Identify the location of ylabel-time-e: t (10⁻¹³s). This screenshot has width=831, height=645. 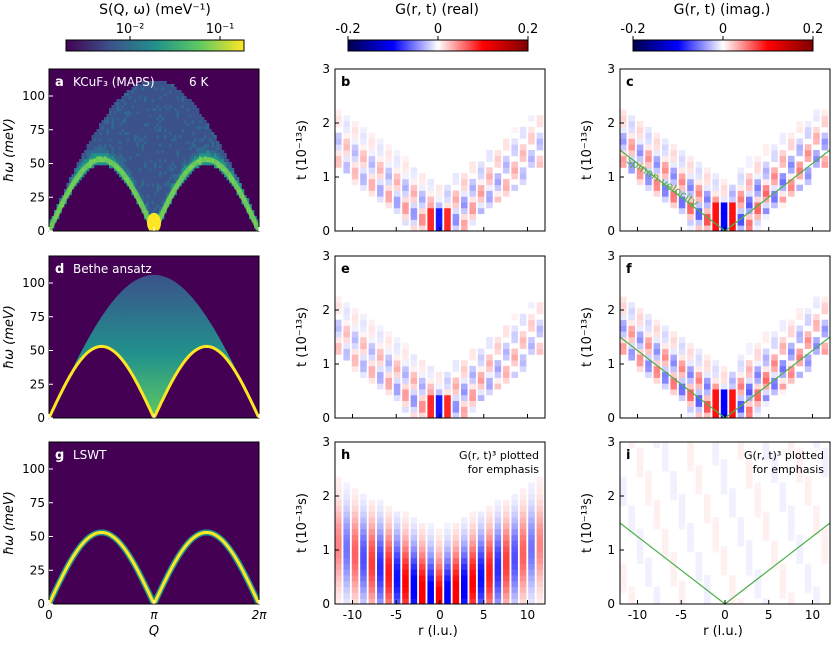
(302, 337).